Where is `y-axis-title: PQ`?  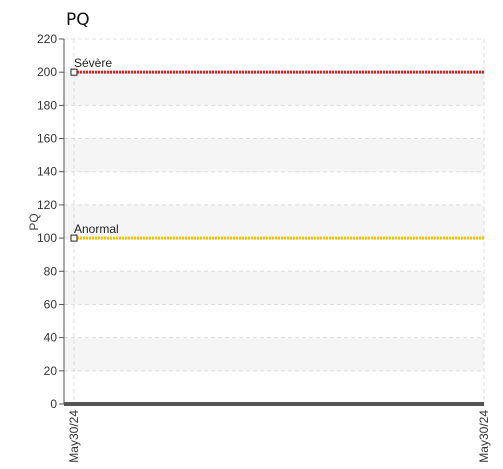
y-axis-title: PQ is located at coordinates (34, 221).